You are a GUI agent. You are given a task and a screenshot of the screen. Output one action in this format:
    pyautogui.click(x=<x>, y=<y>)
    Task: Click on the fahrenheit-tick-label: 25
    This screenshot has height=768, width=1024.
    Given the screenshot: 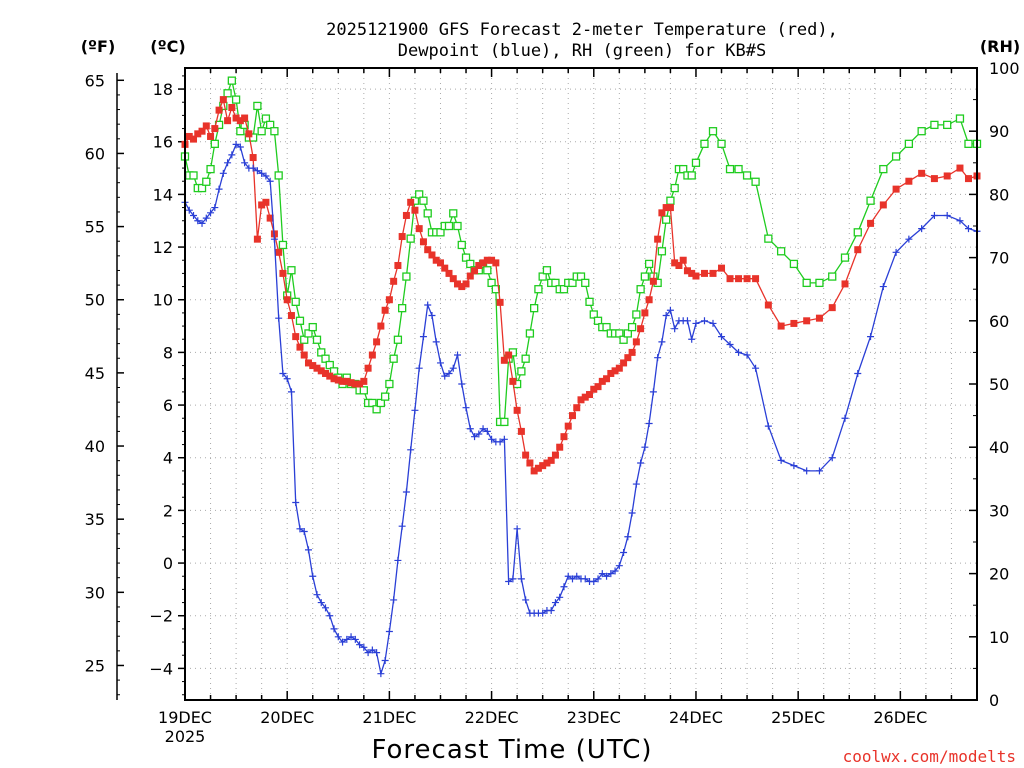 What is the action you would take?
    pyautogui.click(x=95, y=665)
    